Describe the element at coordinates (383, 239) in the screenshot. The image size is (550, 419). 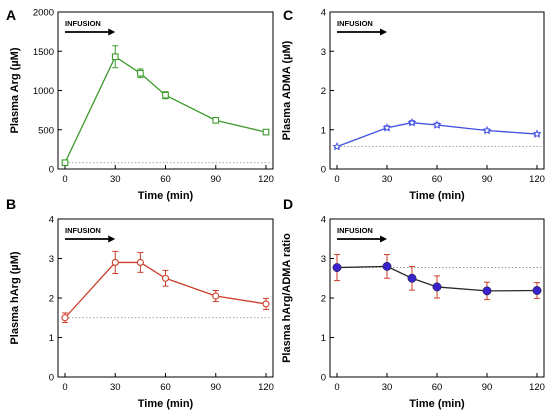
I see `chart-d-infusion-arrow-head` at that location.